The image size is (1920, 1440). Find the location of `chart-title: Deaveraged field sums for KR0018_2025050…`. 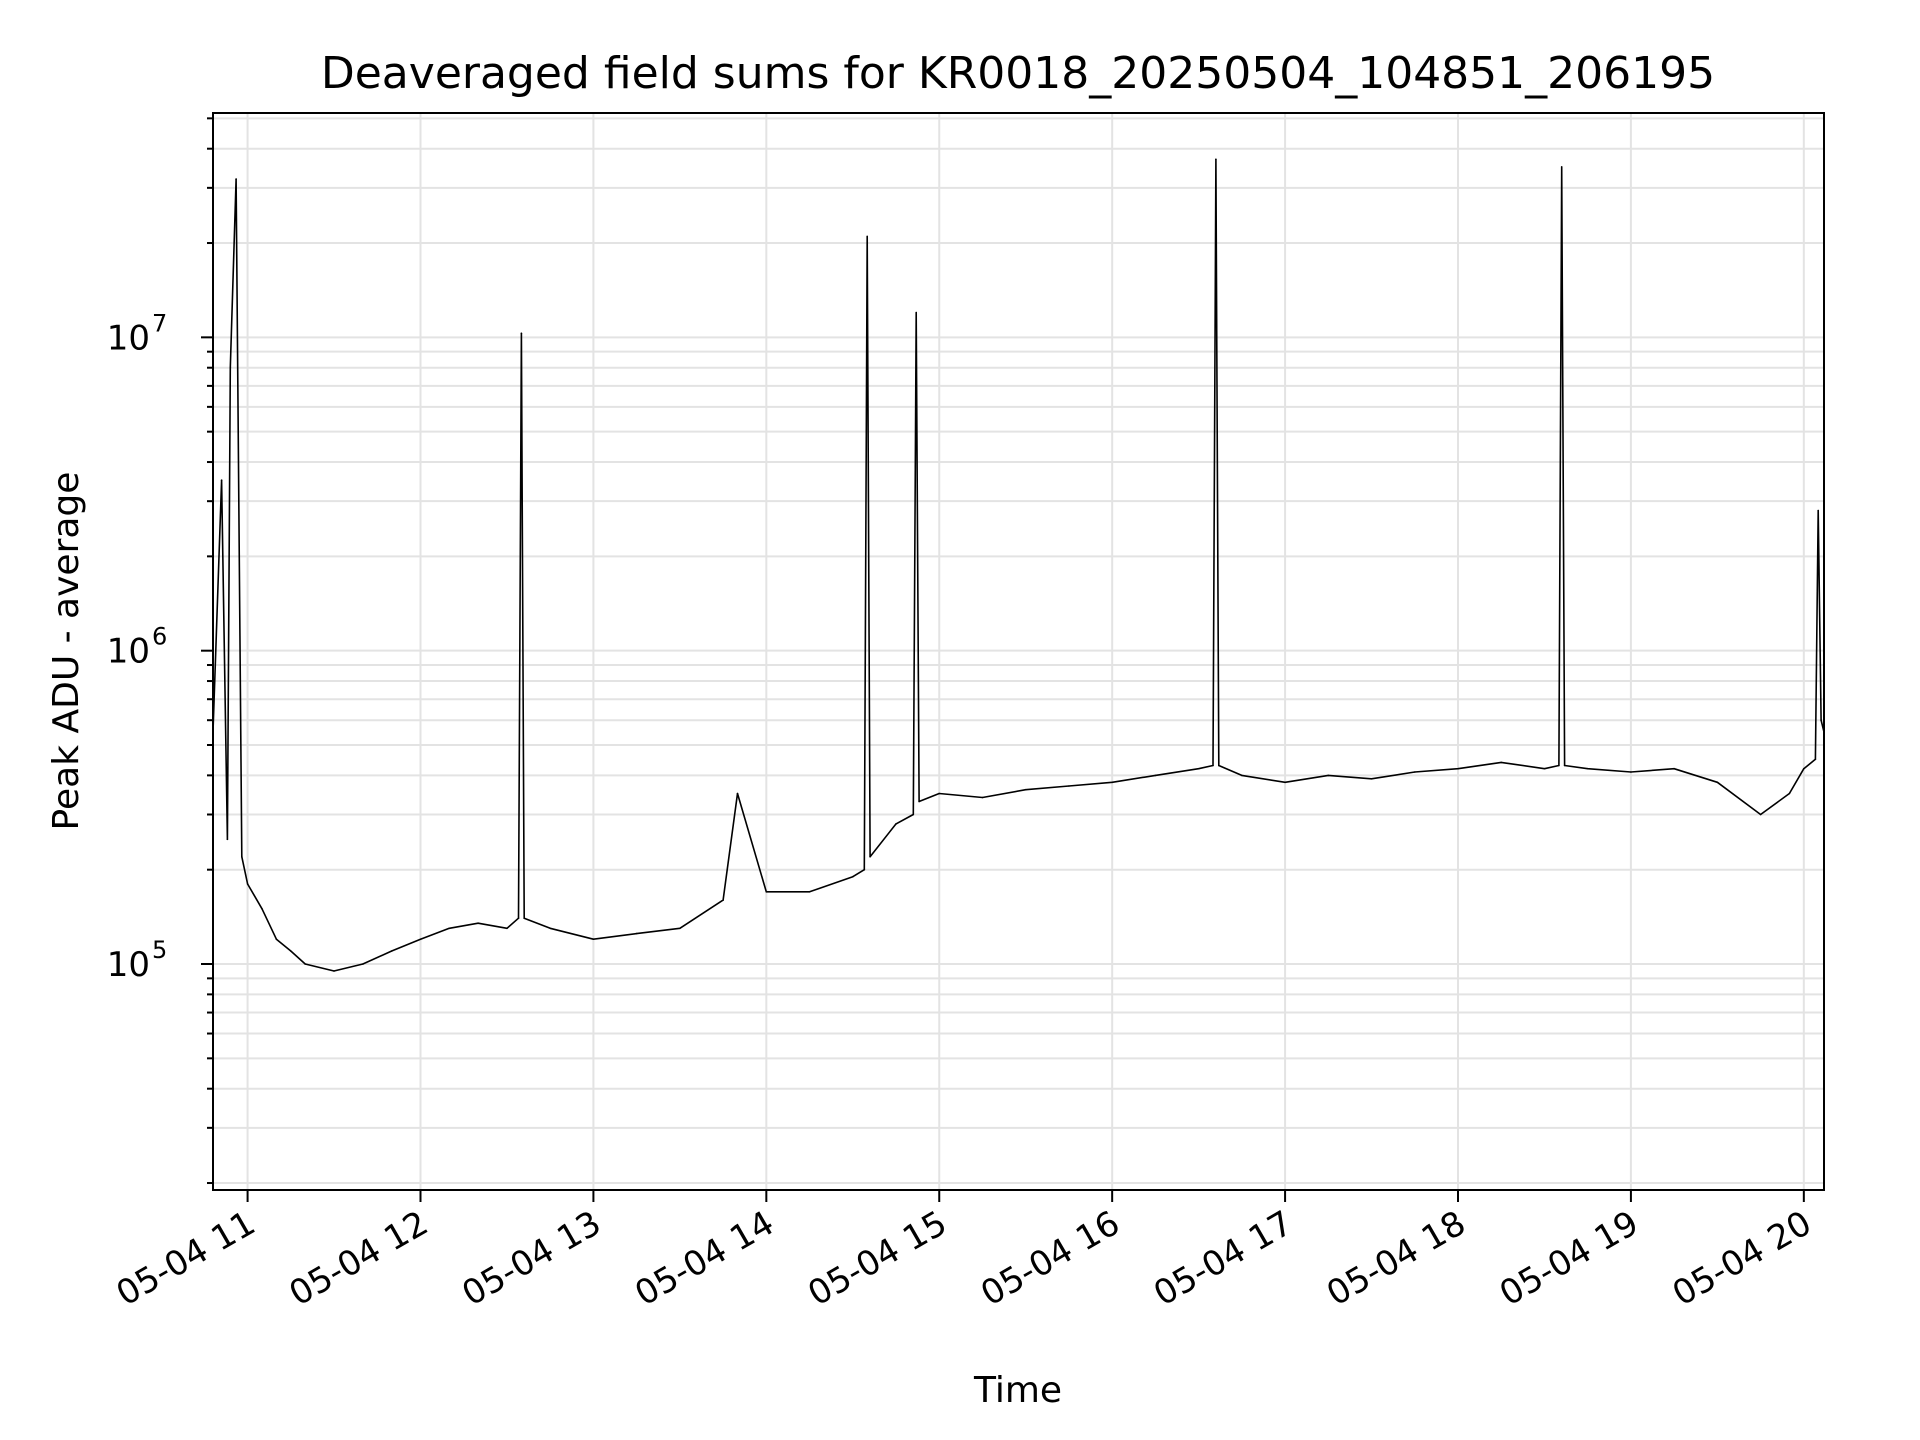

chart-title: Deaveraged field sums for KR0018_2025050… is located at coordinates (1018, 73).